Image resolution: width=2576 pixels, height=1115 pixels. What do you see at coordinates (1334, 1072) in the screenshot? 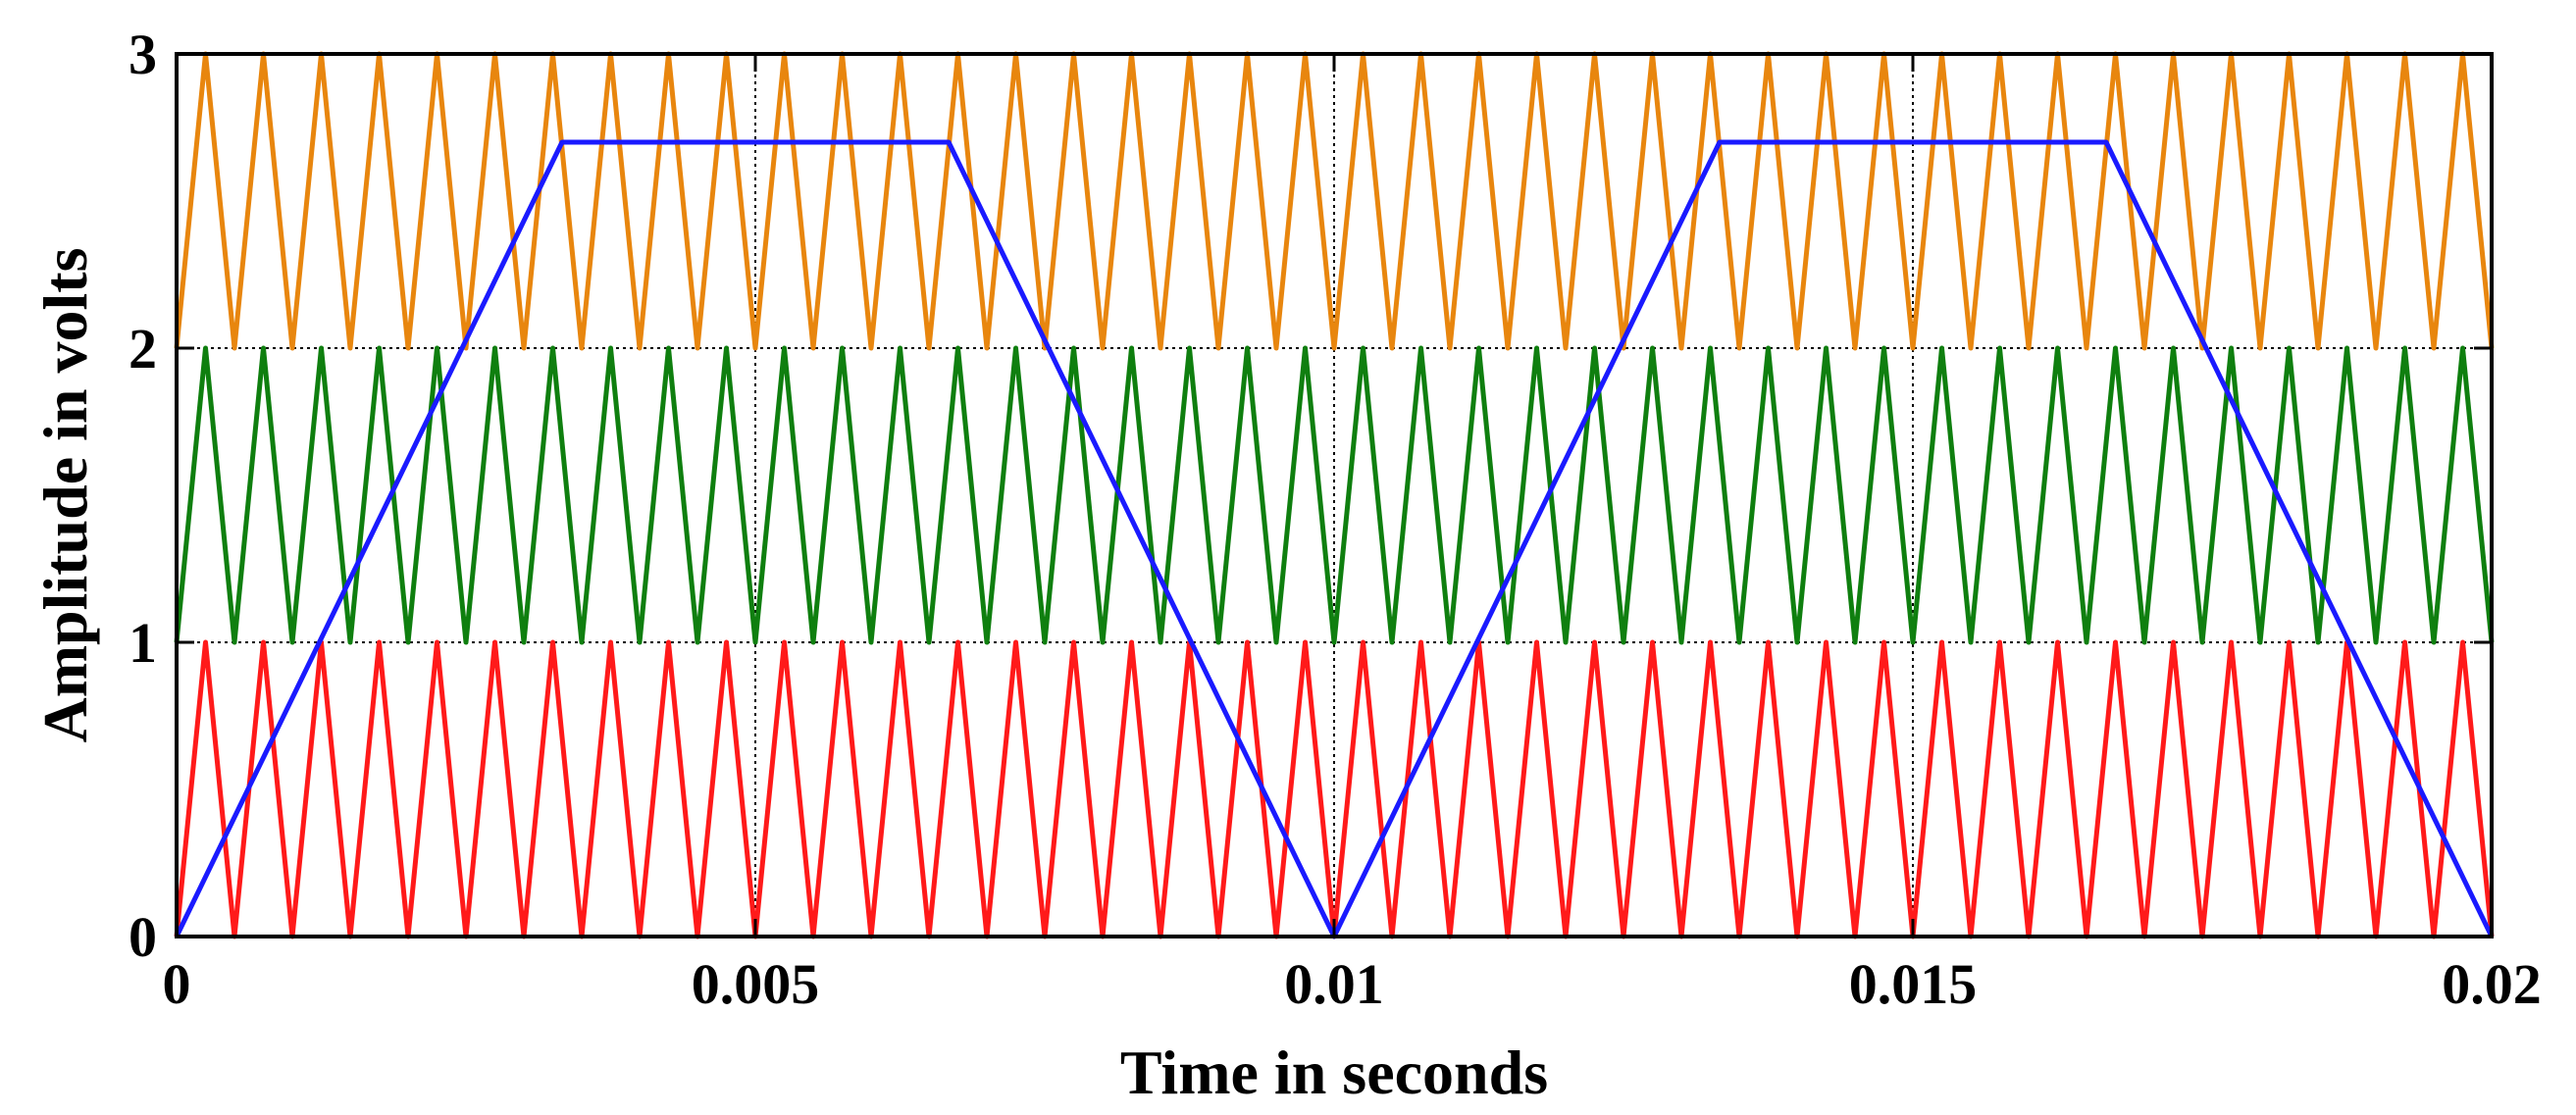
I see `x-axis-title: Time in seconds` at bounding box center [1334, 1072].